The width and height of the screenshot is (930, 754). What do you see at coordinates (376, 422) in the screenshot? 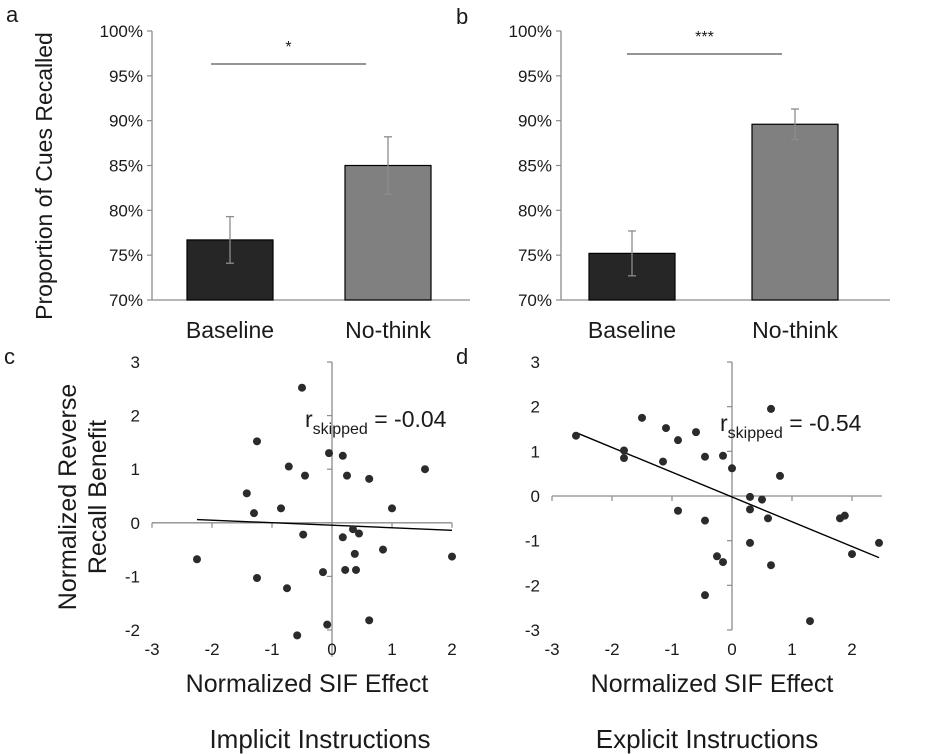
I see `r-skipped-label: rskipped = -0.04` at bounding box center [376, 422].